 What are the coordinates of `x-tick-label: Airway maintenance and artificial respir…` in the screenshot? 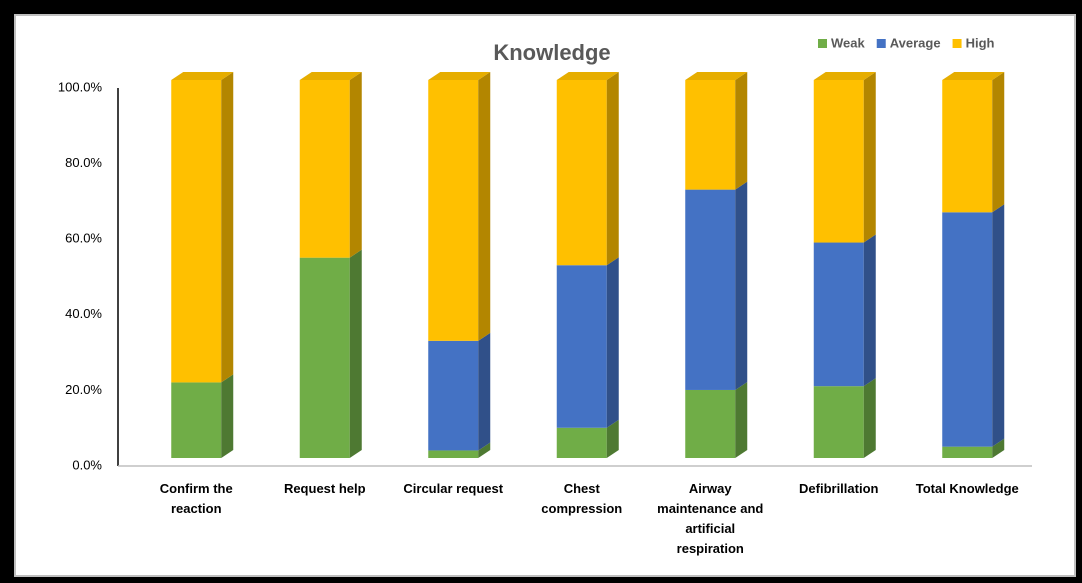 It's located at (710, 518).